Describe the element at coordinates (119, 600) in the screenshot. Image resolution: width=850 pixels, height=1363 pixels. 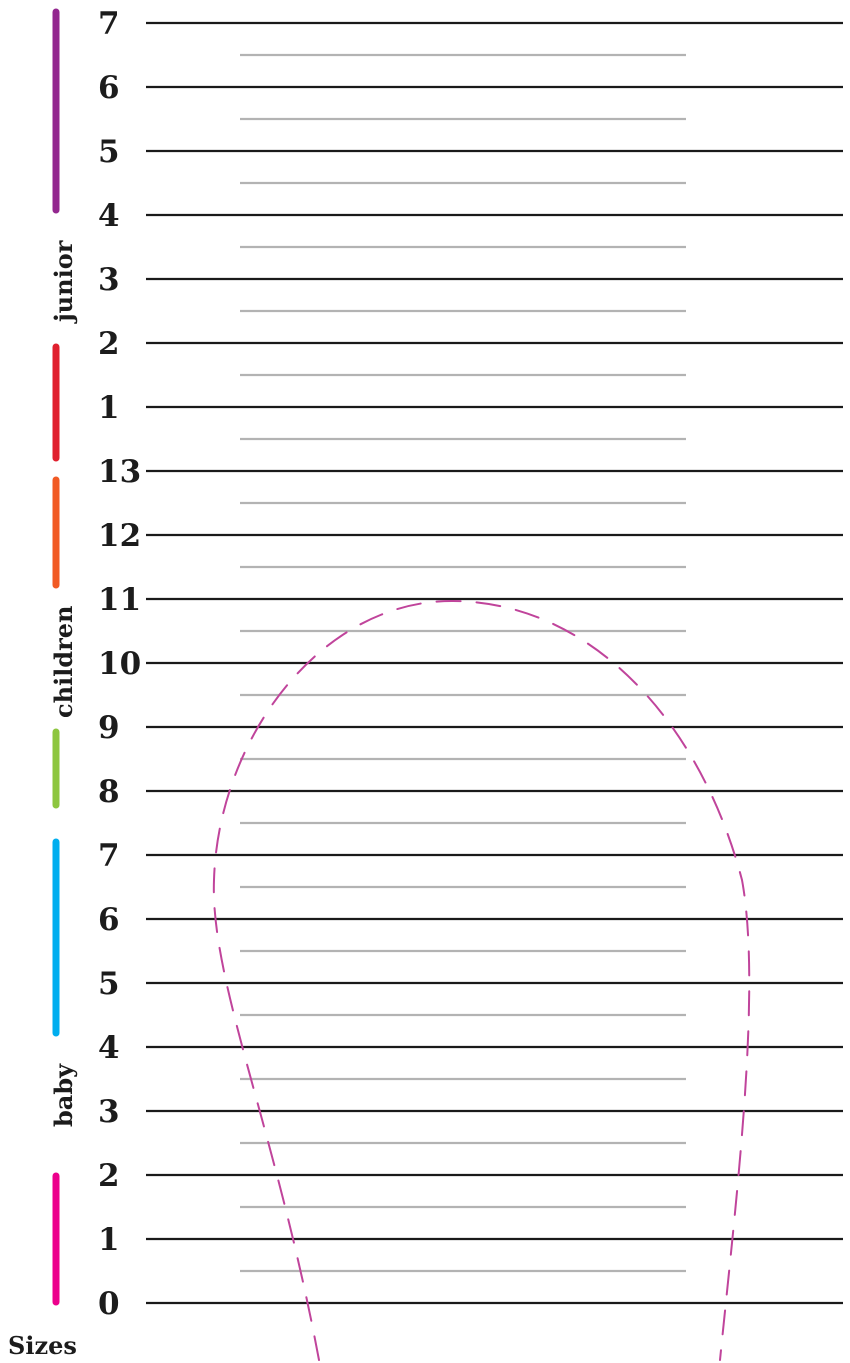
I see `size-number: 11` at that location.